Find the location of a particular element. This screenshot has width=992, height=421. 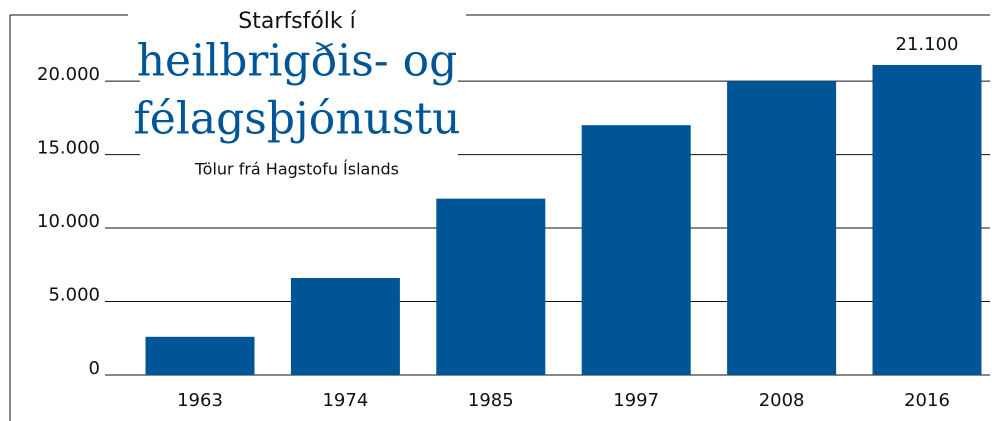

y-tick-label: 15.000 is located at coordinates (68, 148).